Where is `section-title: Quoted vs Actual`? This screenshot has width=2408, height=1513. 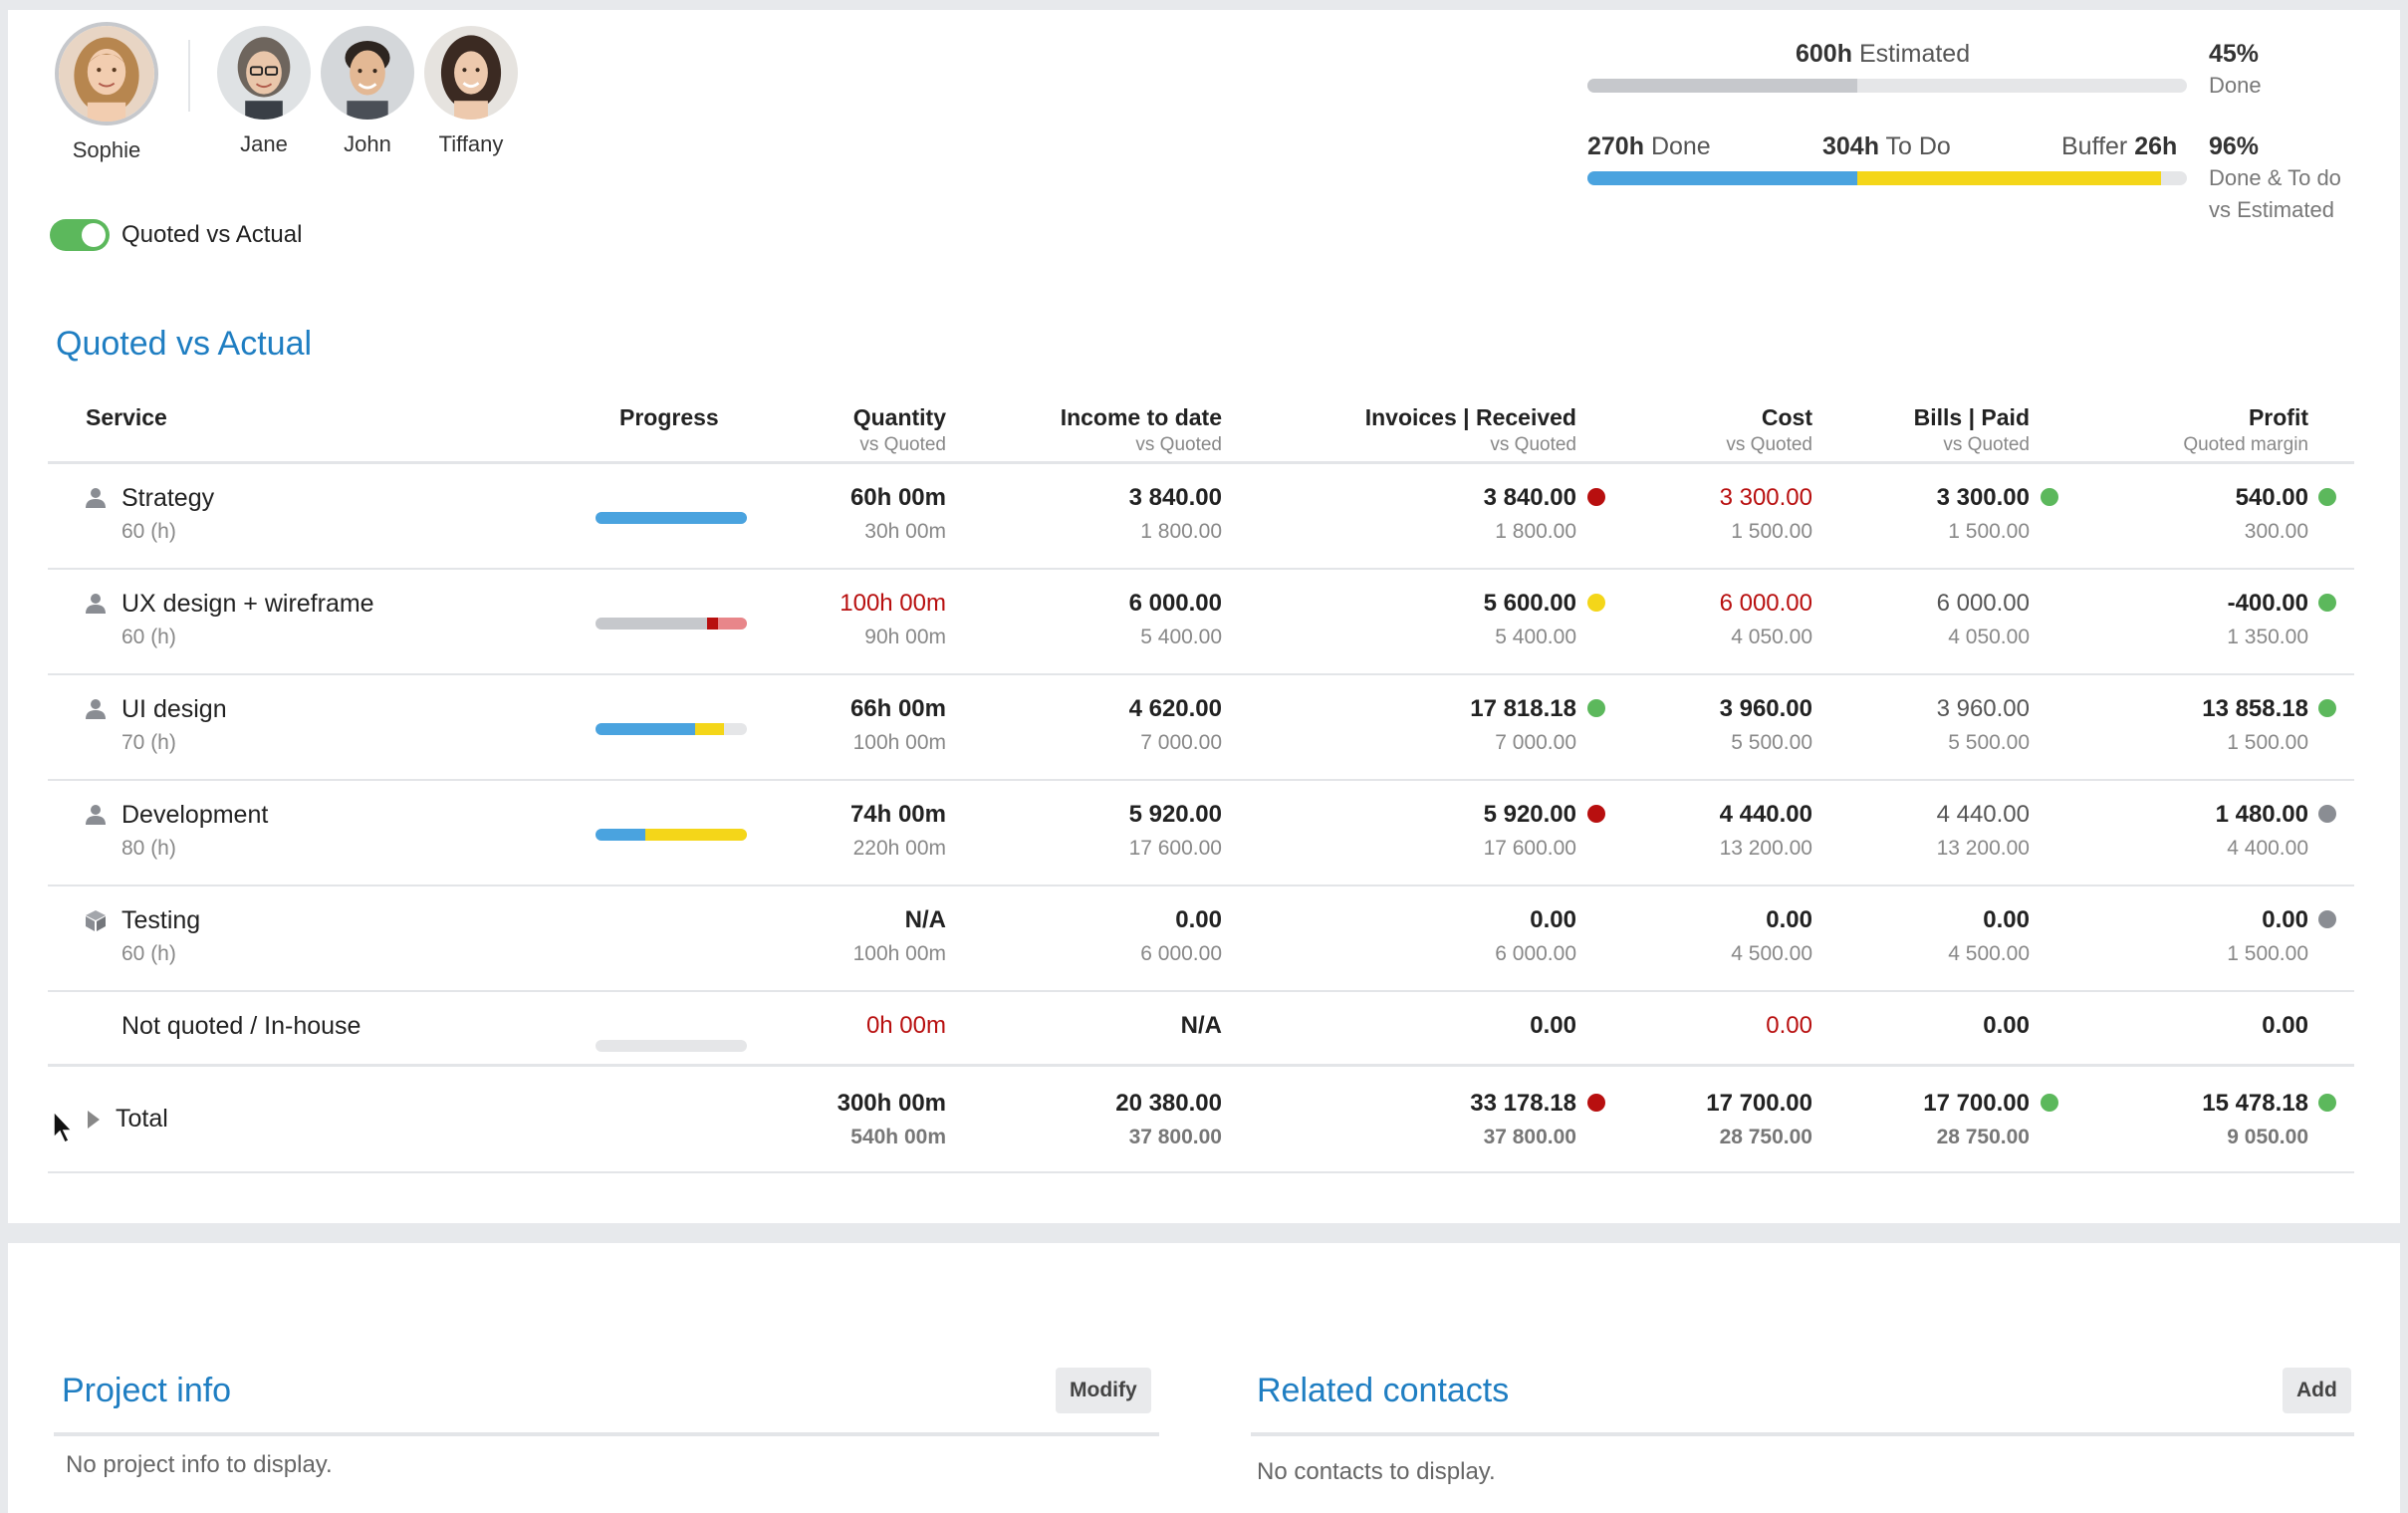
section-title: Quoted vs Actual is located at coordinates (184, 344).